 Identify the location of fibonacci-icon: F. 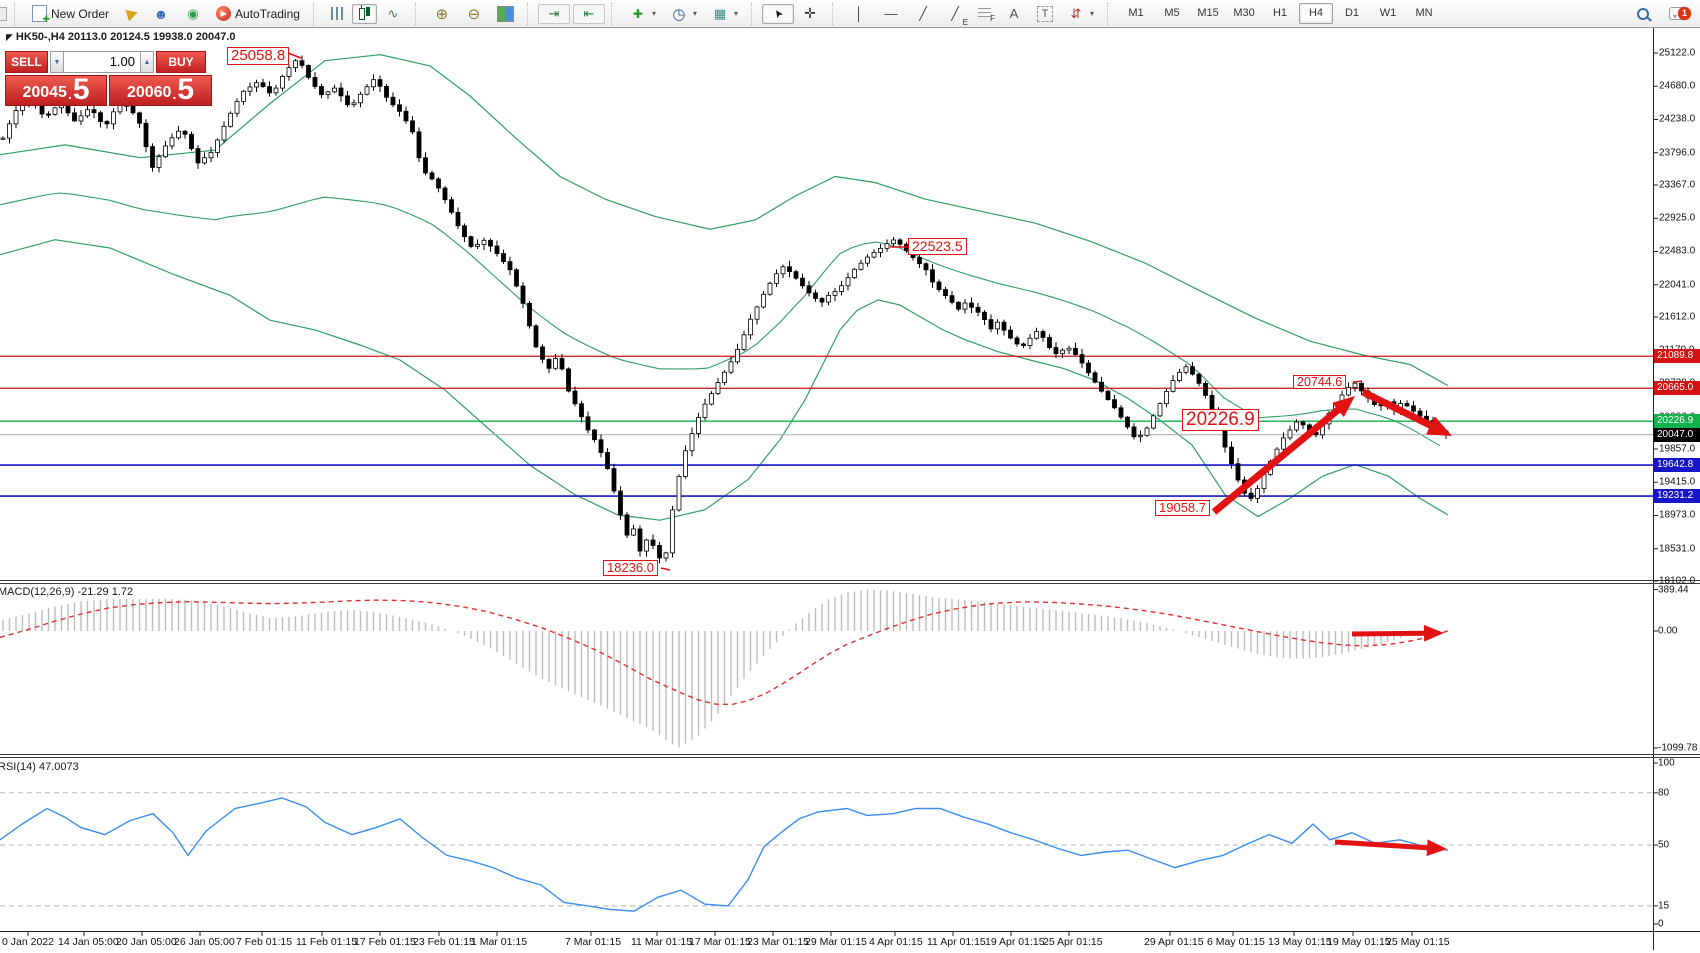
(986, 15).